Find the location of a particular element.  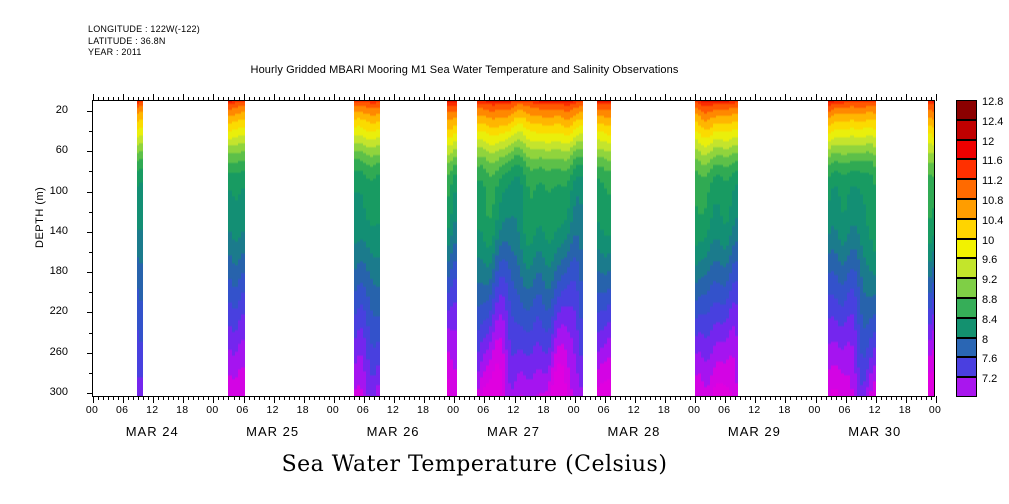

y-tick-label: 260 is located at coordinates (58, 351).